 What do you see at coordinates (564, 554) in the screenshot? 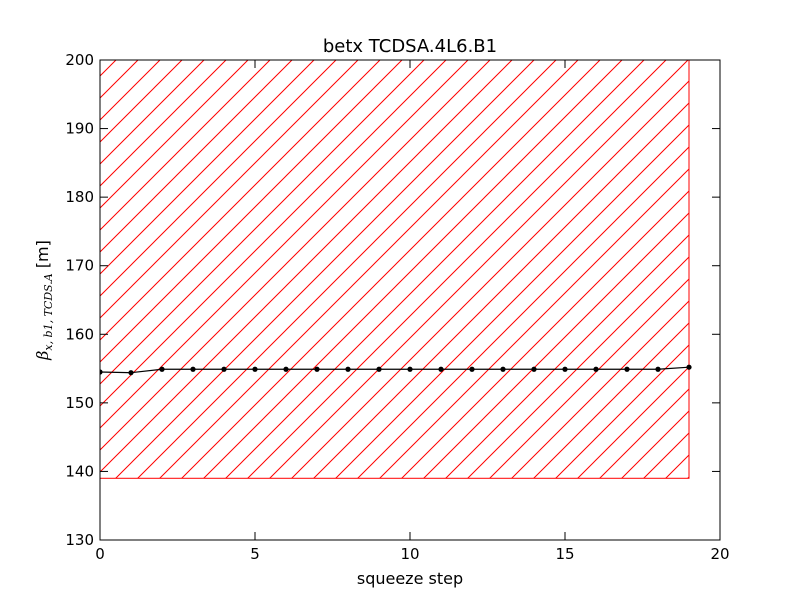
I see `x-tick-label: 15` at bounding box center [564, 554].